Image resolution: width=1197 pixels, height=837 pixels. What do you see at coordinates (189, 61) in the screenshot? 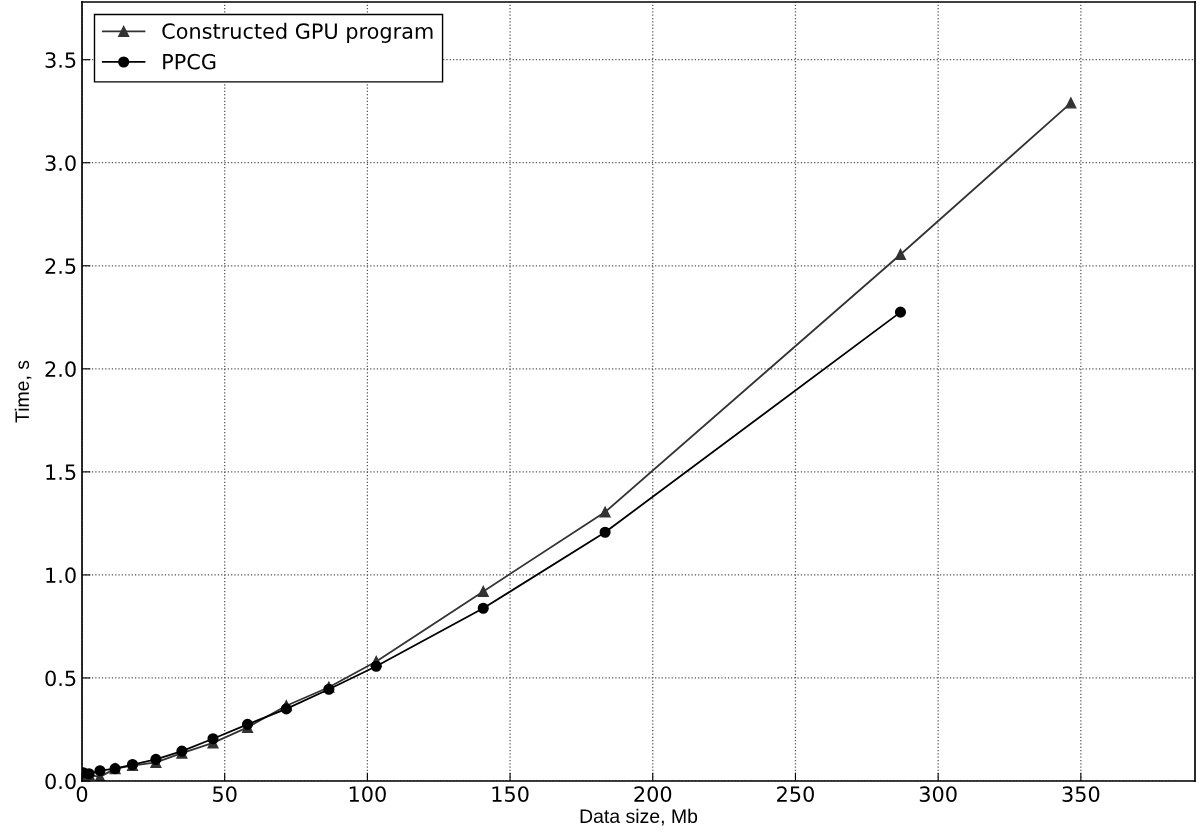
I see `legend-label: PPCG` at bounding box center [189, 61].